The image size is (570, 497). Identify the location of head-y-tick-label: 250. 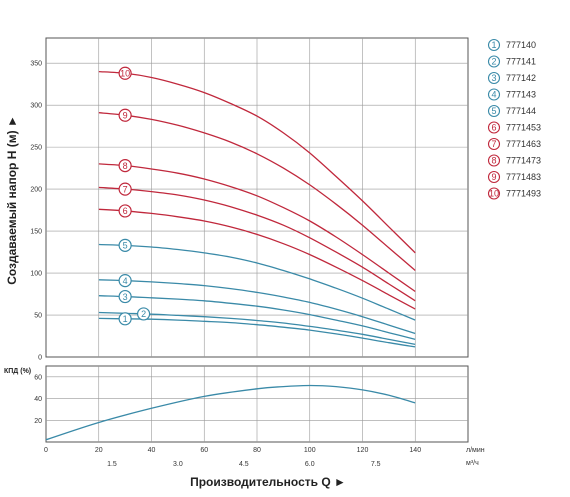
(36, 148).